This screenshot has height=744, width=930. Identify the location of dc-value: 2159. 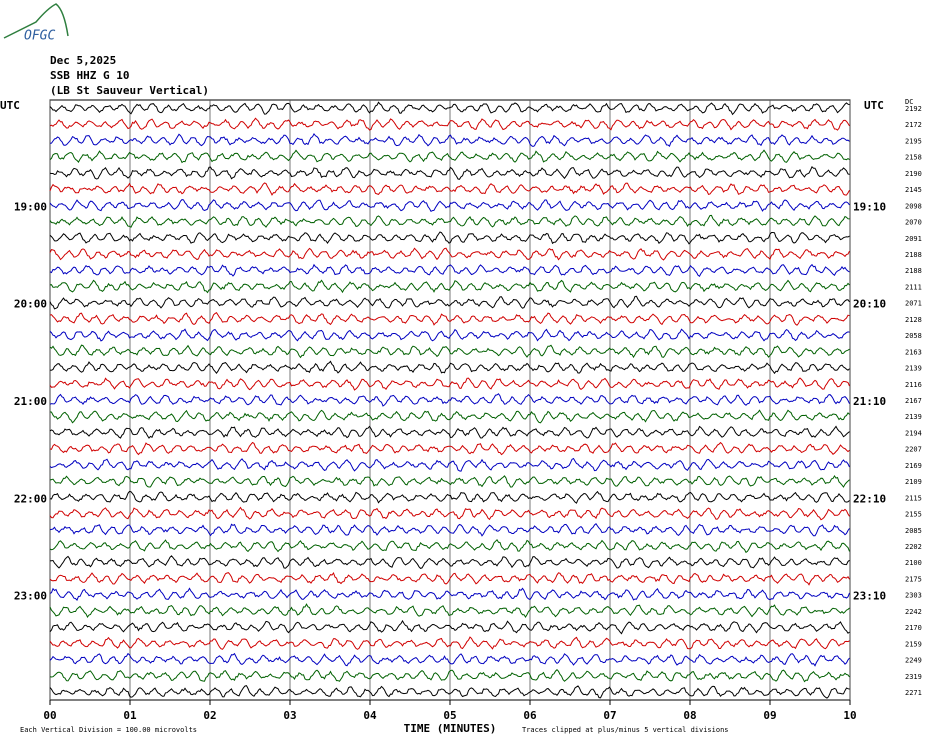
(913, 644).